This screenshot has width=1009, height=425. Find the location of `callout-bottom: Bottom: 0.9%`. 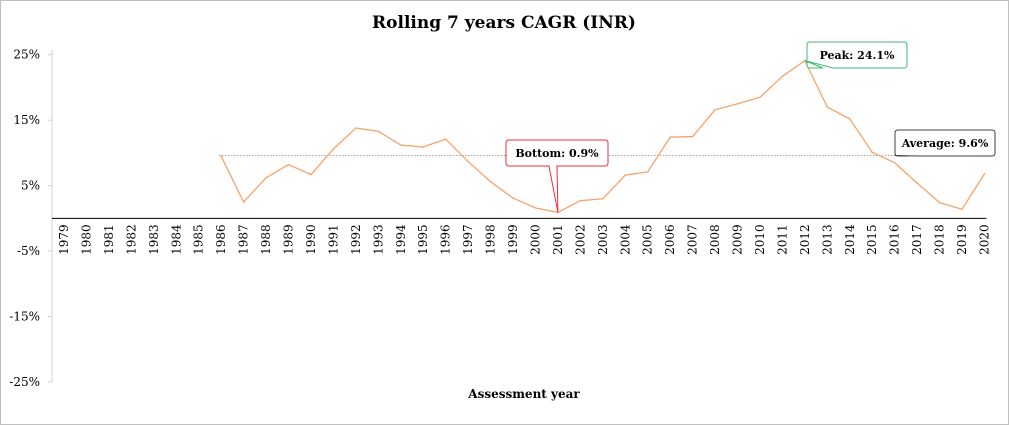

callout-bottom: Bottom: 0.9% is located at coordinates (557, 176).